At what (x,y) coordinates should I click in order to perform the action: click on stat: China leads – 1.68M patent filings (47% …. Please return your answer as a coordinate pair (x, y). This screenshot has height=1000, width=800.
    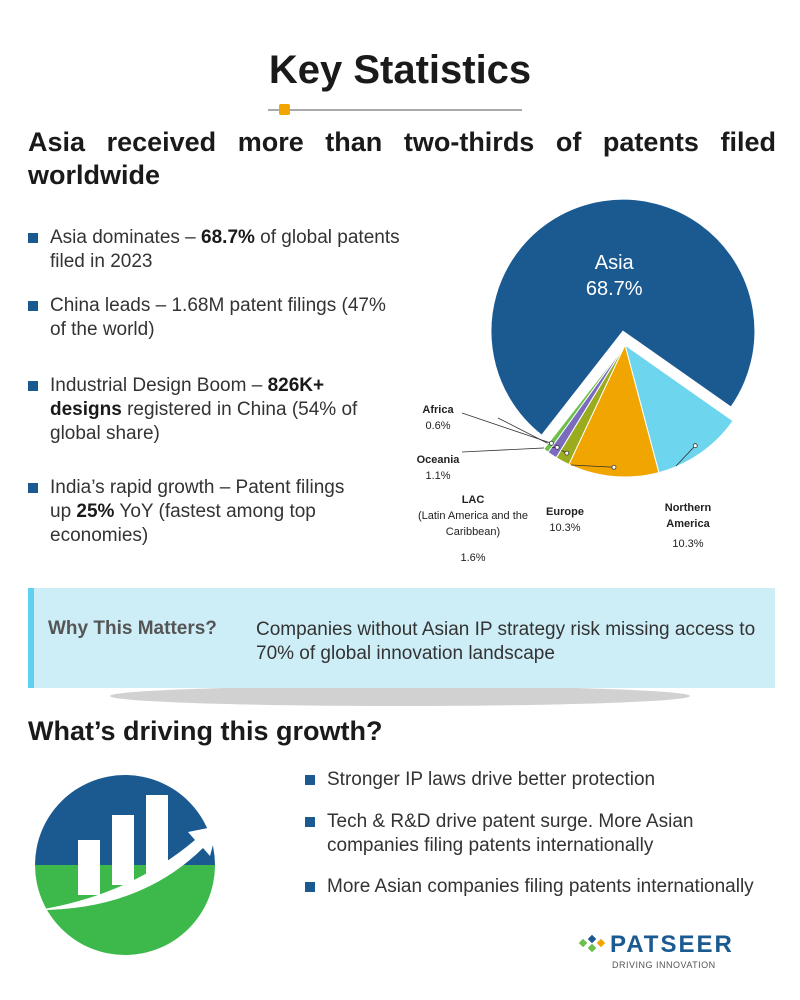
    Looking at the image, I should click on (214, 318).